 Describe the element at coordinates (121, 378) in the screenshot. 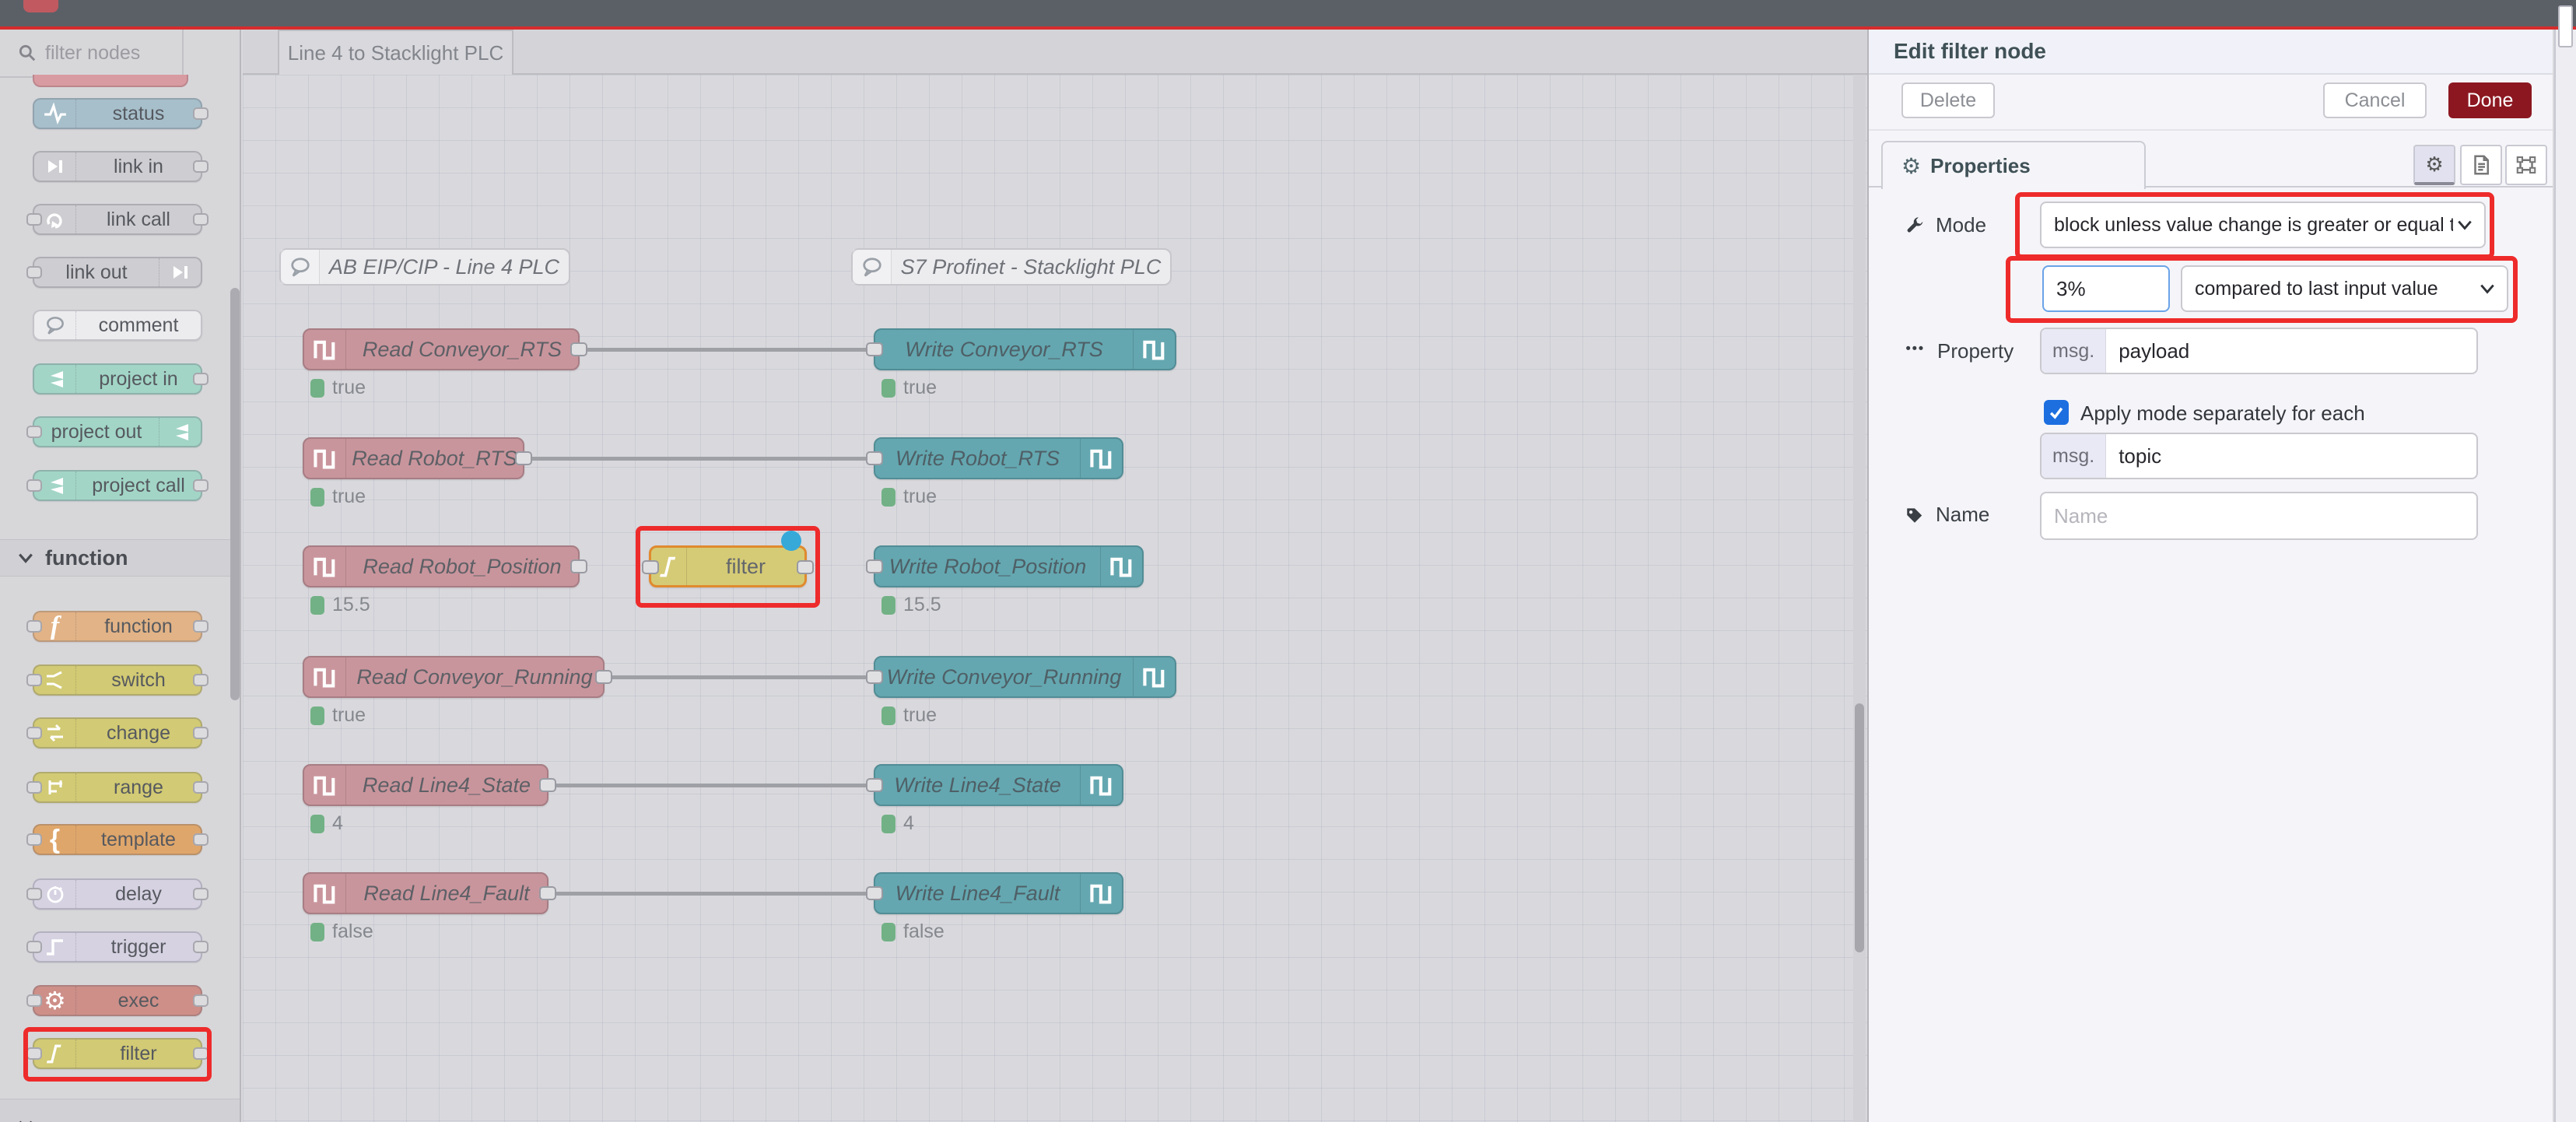

I see `palette-item-project-in: project in` at that location.